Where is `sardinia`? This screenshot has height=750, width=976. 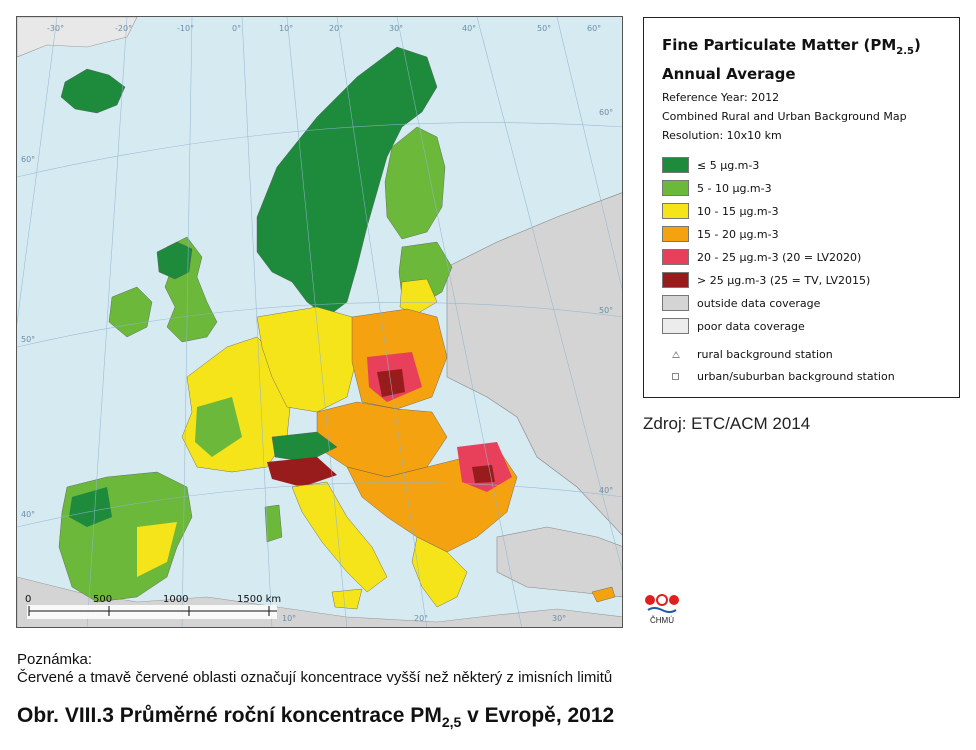
sardinia is located at coordinates (273, 523).